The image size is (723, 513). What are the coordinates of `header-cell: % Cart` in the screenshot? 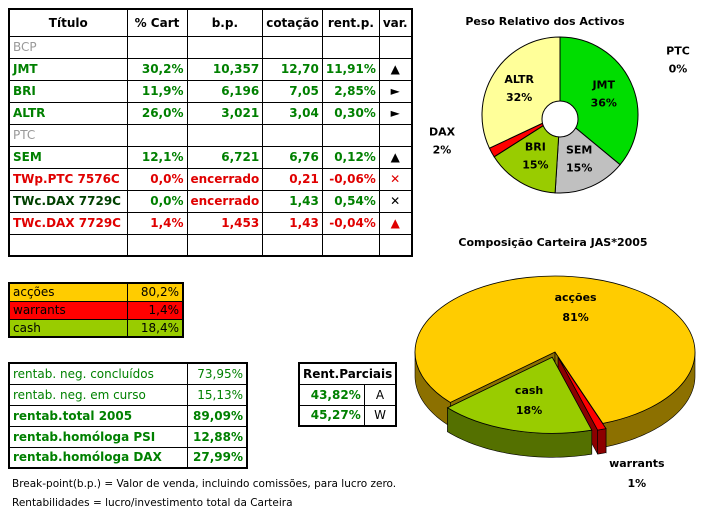 It's located at (157, 22).